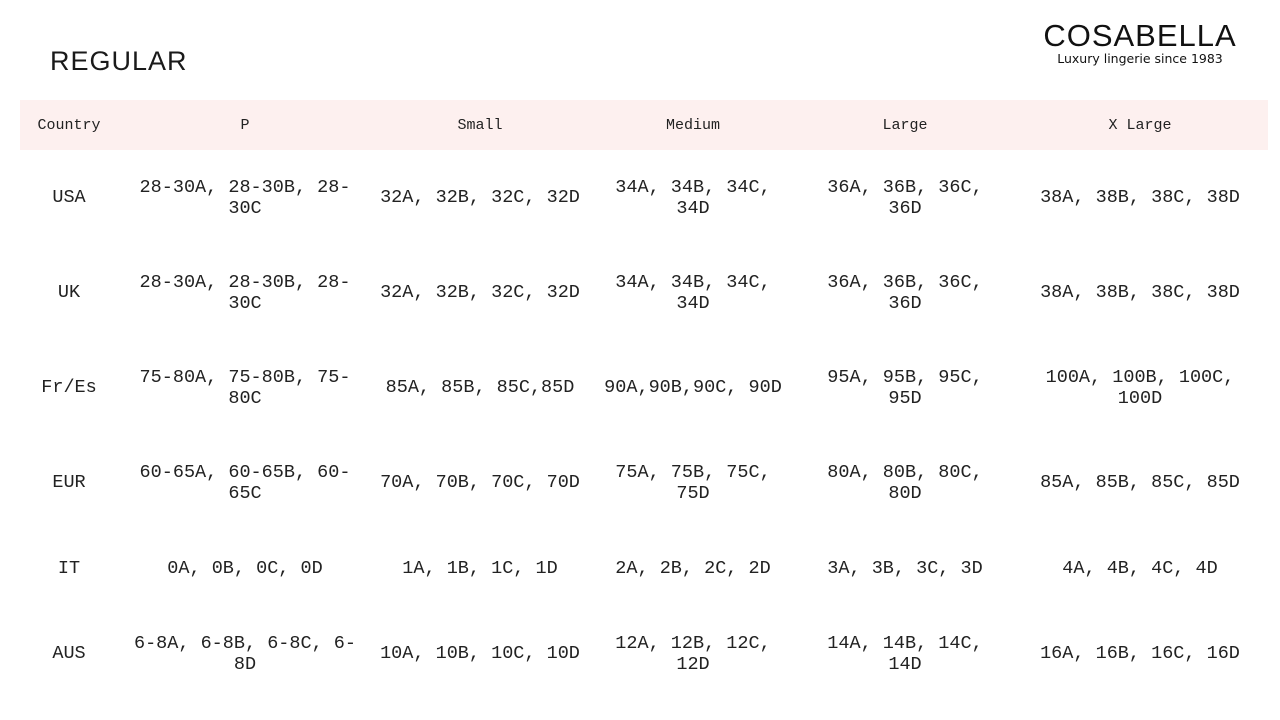  What do you see at coordinates (693, 125) in the screenshot?
I see `column-header: Medium` at bounding box center [693, 125].